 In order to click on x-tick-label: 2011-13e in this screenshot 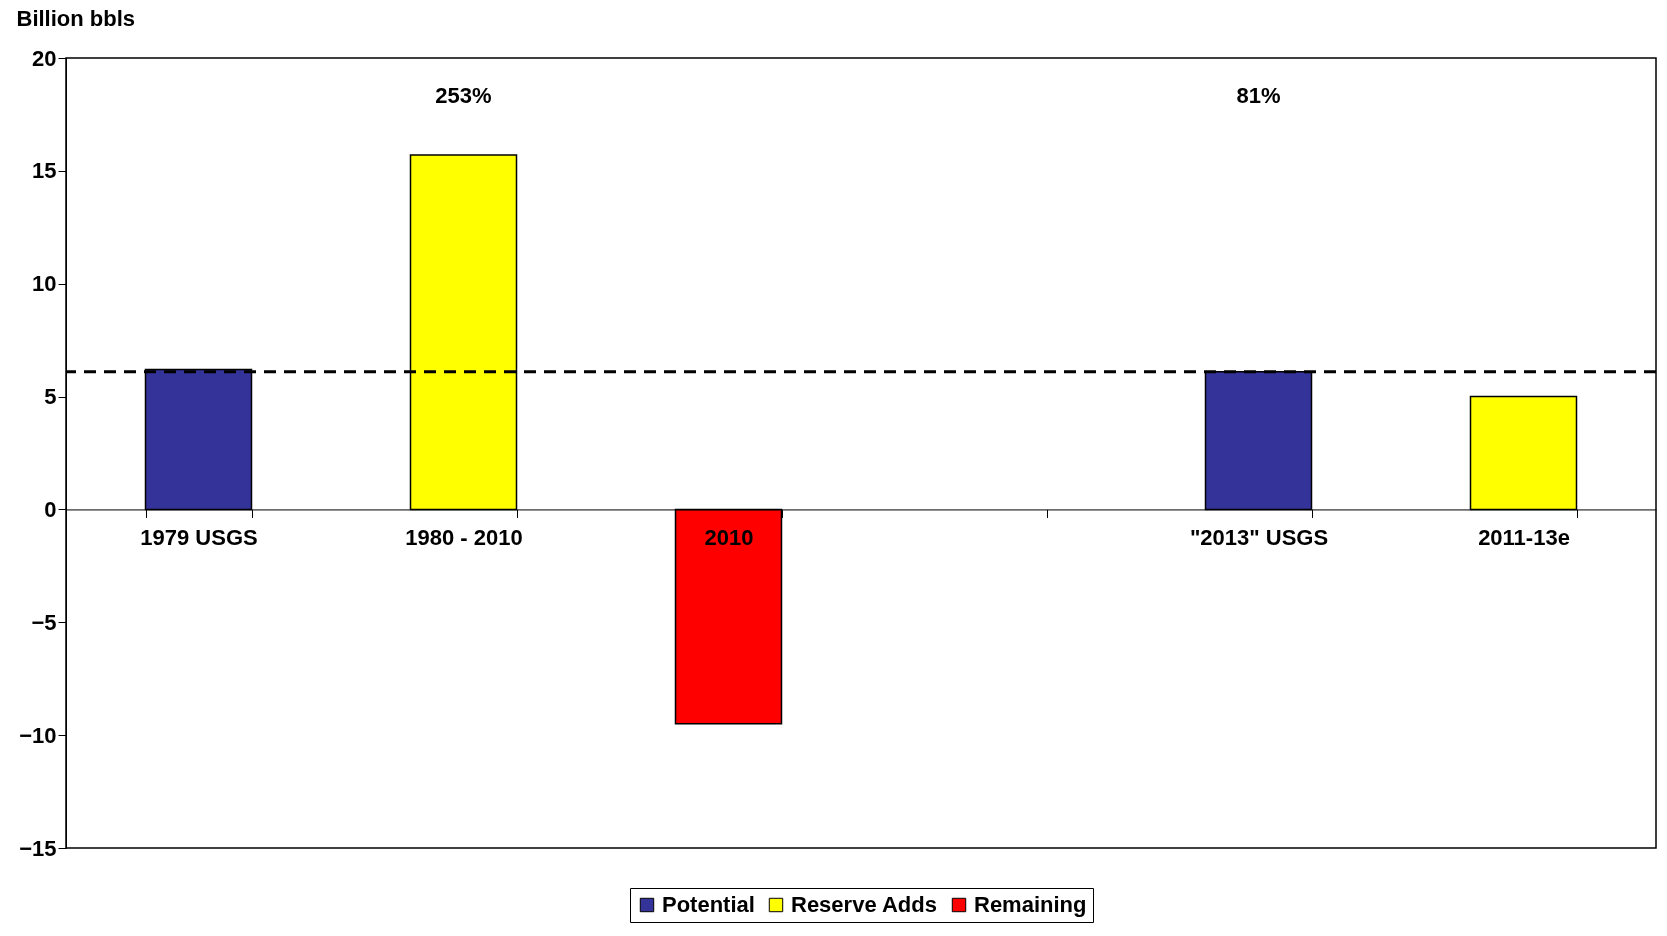, I will do `click(1524, 537)`.